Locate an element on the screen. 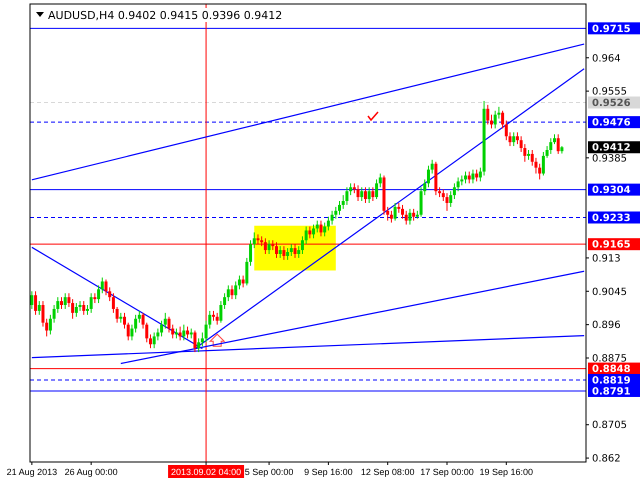 The image size is (640, 480). y-tick-label: 0.964 is located at coordinates (606, 58).